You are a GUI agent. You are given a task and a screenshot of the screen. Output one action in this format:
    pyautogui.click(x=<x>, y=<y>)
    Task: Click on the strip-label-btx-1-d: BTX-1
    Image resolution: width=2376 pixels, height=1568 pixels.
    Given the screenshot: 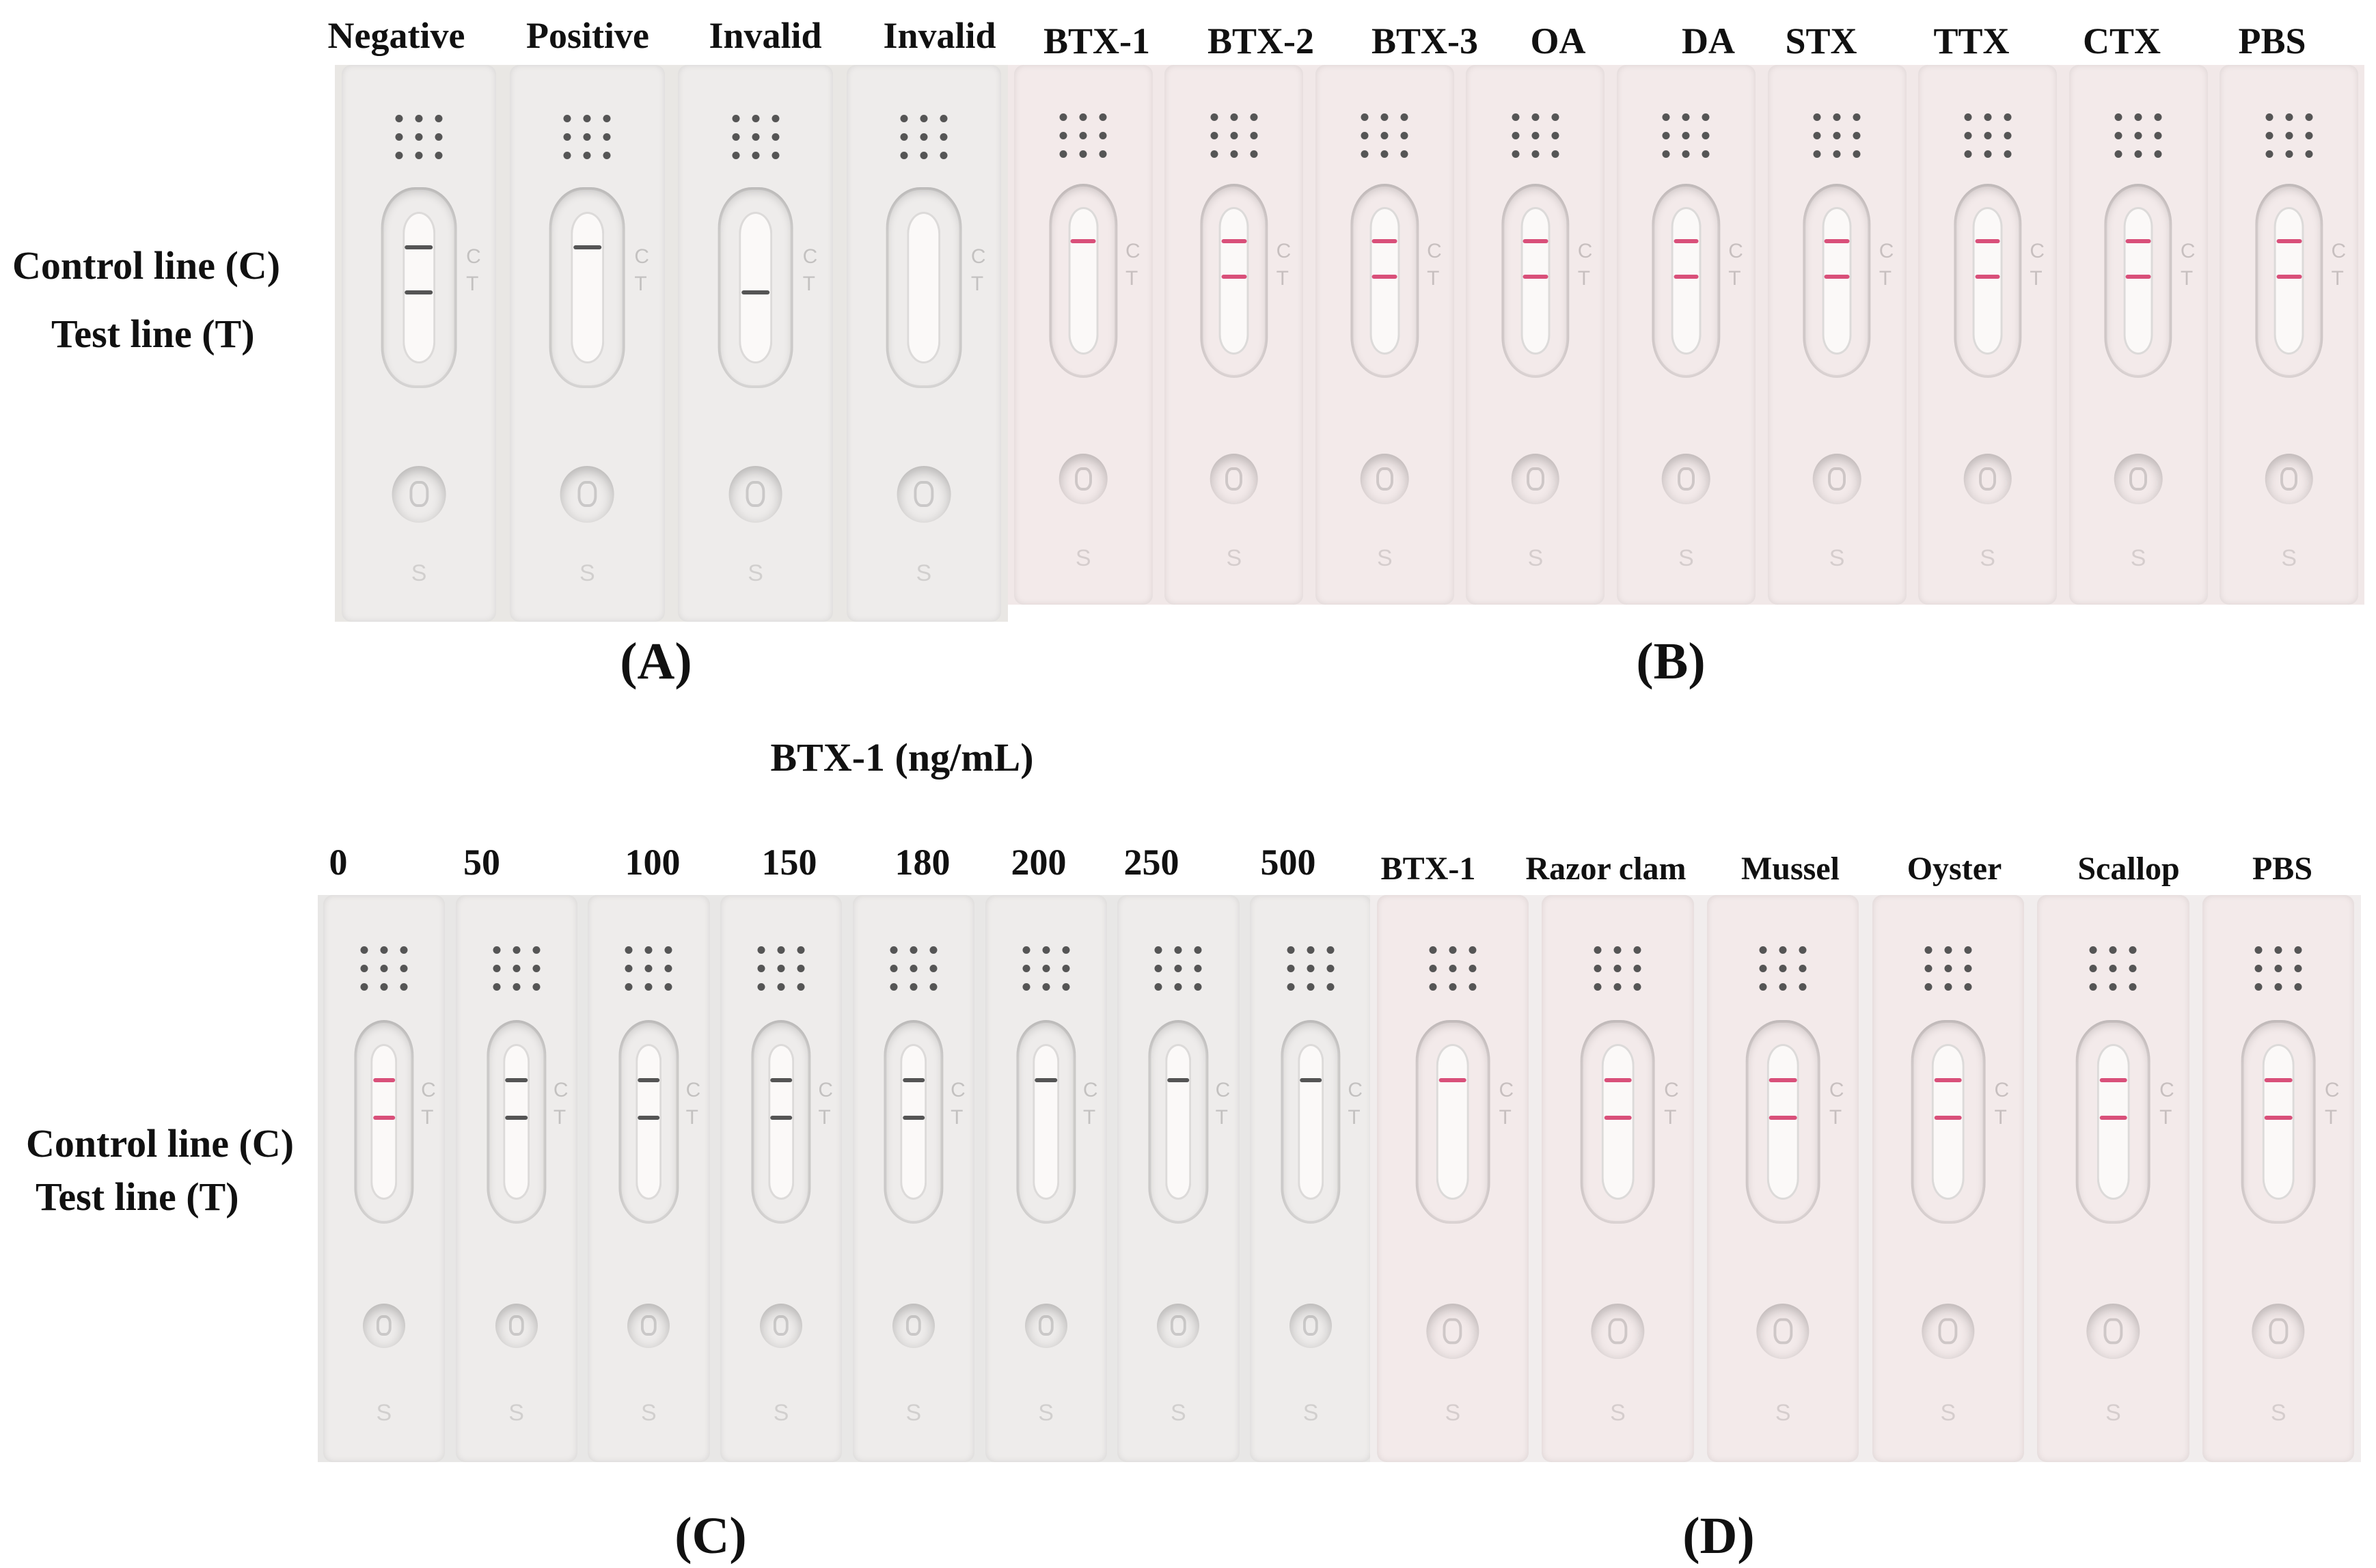 What is the action you would take?
    pyautogui.click(x=1428, y=869)
    